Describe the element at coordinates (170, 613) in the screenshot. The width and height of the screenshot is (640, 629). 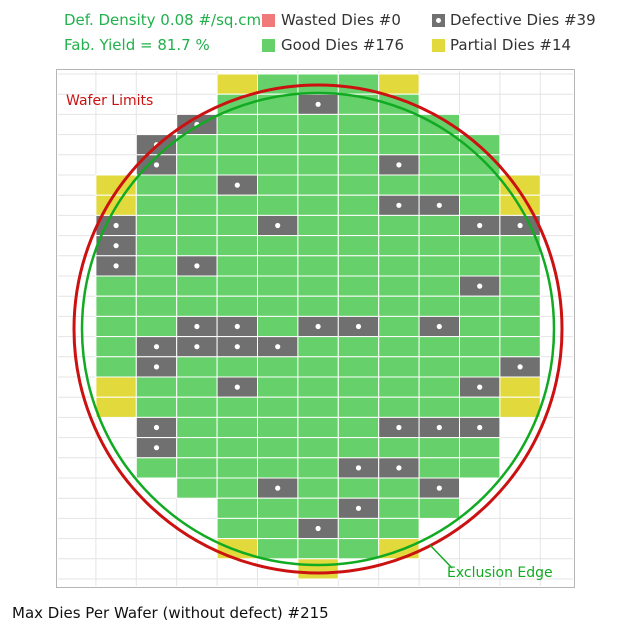
I see `max-dies-footer: Max Dies Per Wafer (without defect) #215` at that location.